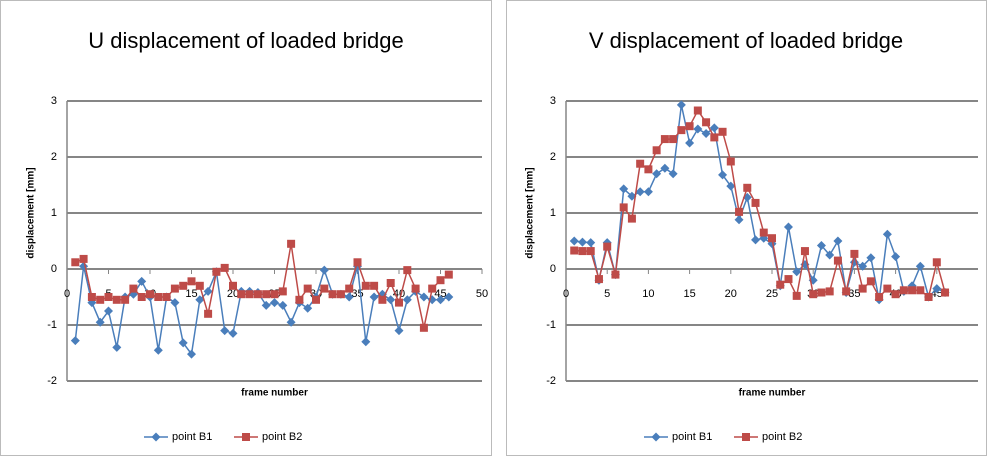  I want to click on series-line, so click(262, 311).